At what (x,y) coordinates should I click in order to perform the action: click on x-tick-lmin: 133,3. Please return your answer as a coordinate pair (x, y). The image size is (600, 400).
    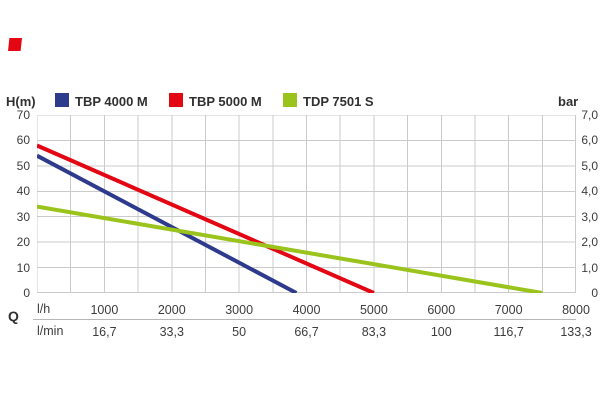
    Looking at the image, I should click on (576, 332).